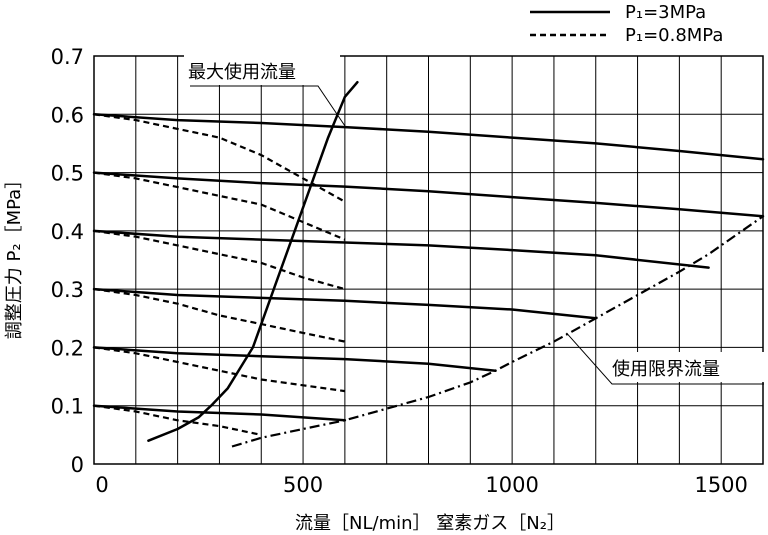 The image size is (768, 535). I want to click on x-tick-label: 500, so click(303, 485).